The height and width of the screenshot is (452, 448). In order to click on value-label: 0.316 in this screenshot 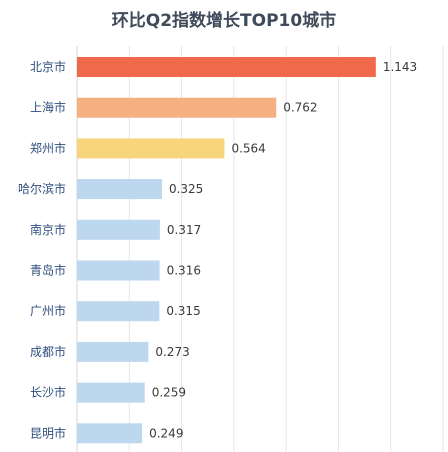, I will do `click(184, 271)`.